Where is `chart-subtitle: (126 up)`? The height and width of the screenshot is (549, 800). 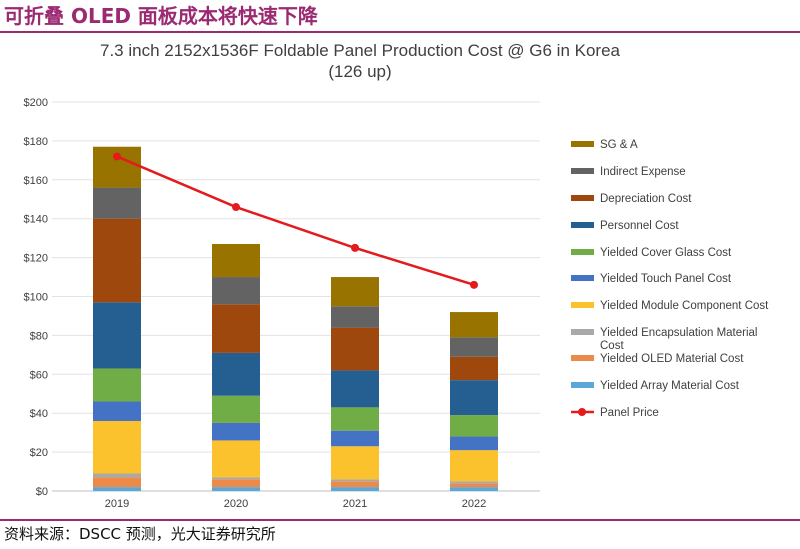
chart-subtitle: (126 up) is located at coordinates (360, 71).